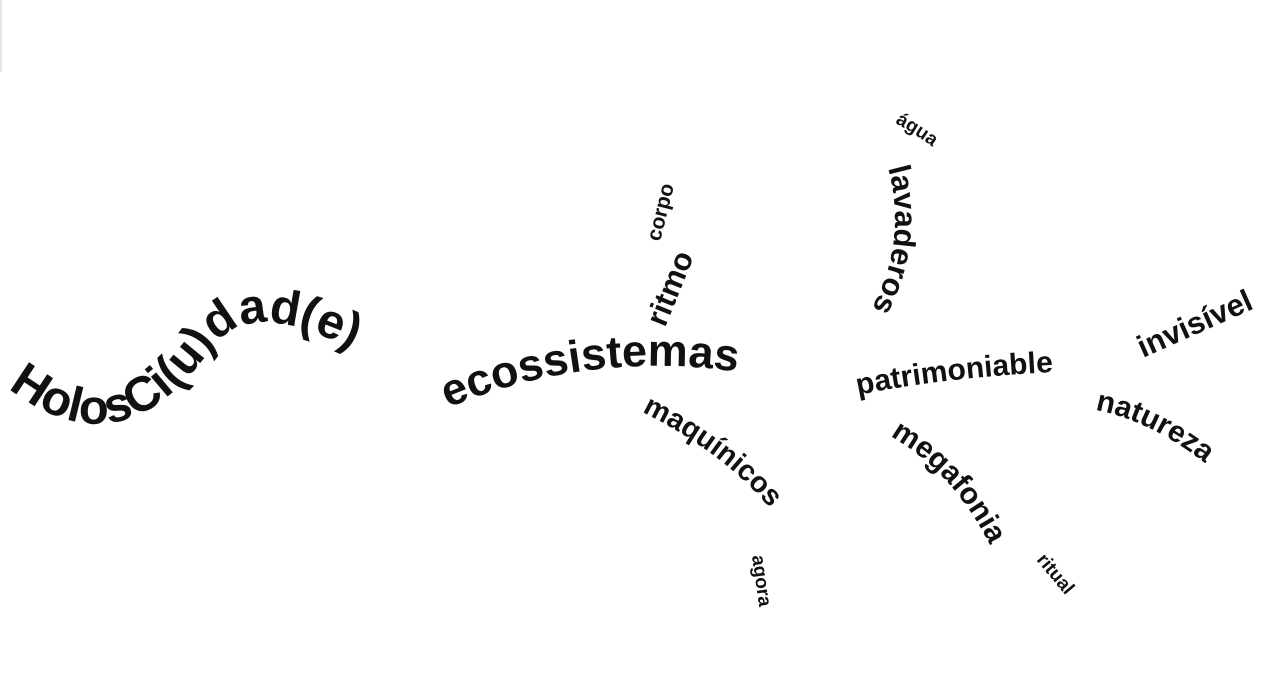 This screenshot has width=1280, height=691. I want to click on branch-agora: agora, so click(761, 581).